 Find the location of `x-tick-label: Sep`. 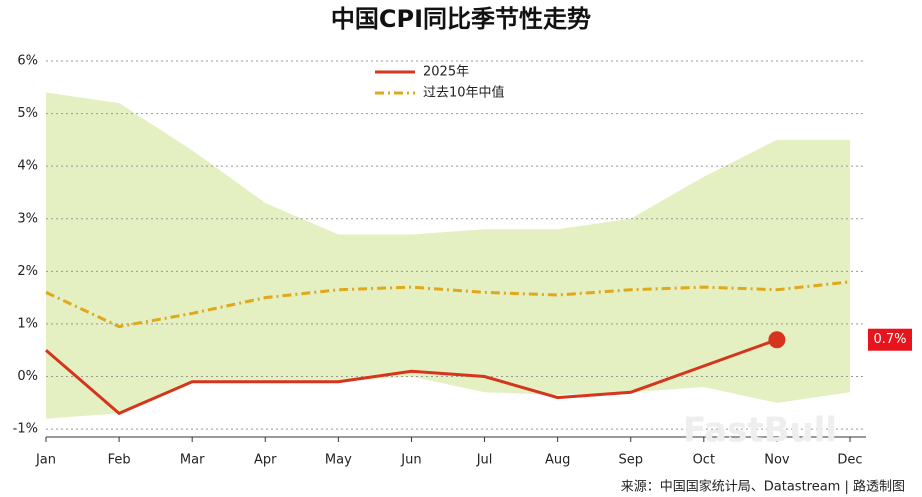

x-tick-label: Sep is located at coordinates (630, 460).